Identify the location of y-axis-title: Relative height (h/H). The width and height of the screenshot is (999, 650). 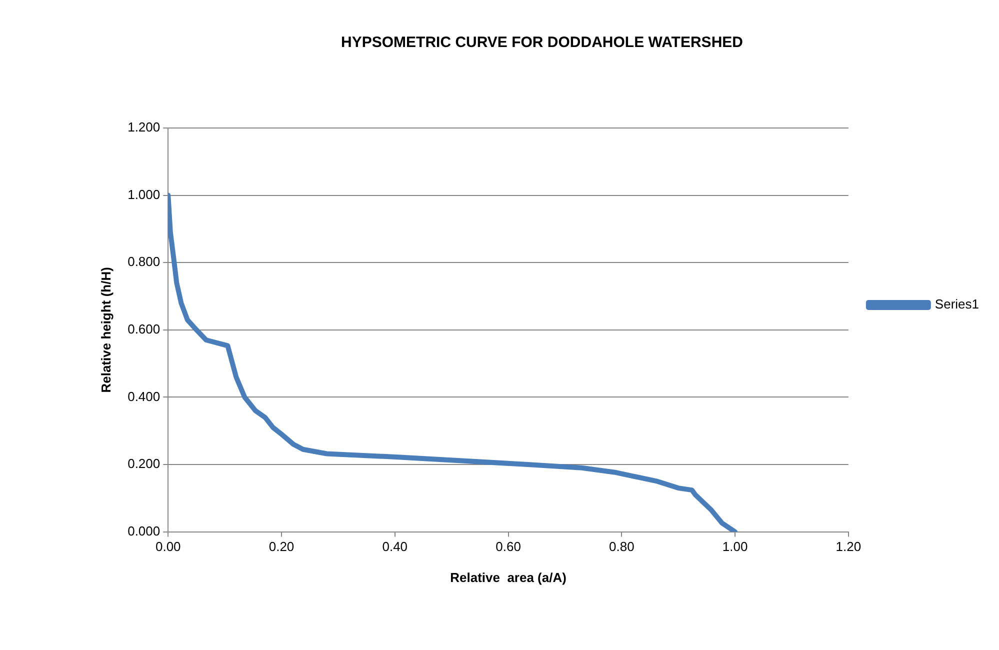
(106, 330).